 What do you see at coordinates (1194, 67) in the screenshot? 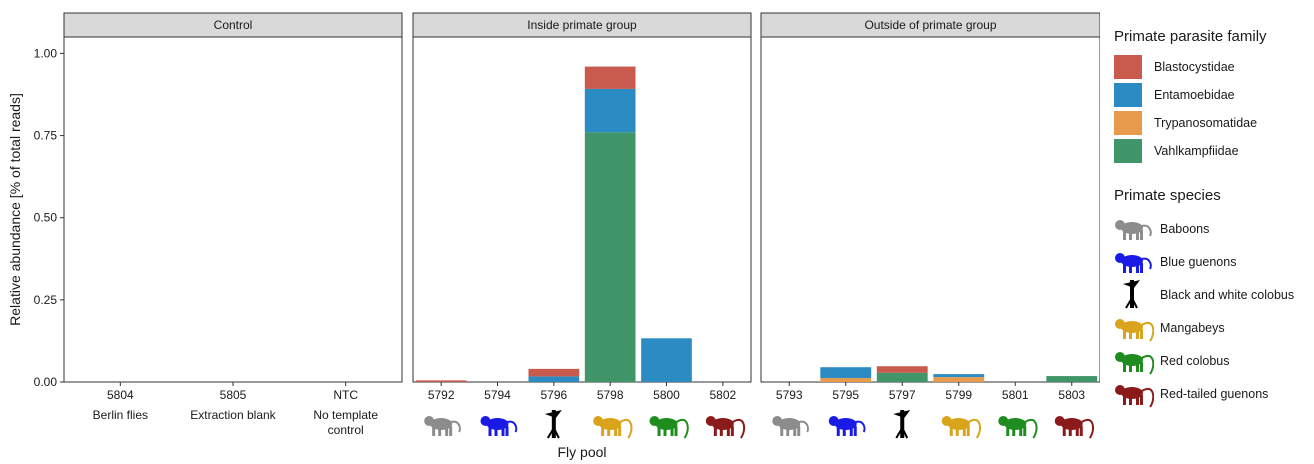
I see `legend-label: Blastocystidae` at bounding box center [1194, 67].